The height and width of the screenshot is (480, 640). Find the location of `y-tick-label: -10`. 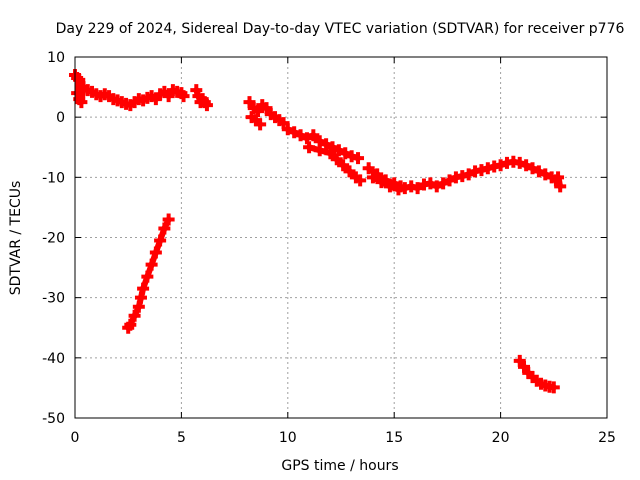

y-tick-label: -10 is located at coordinates (53, 178).